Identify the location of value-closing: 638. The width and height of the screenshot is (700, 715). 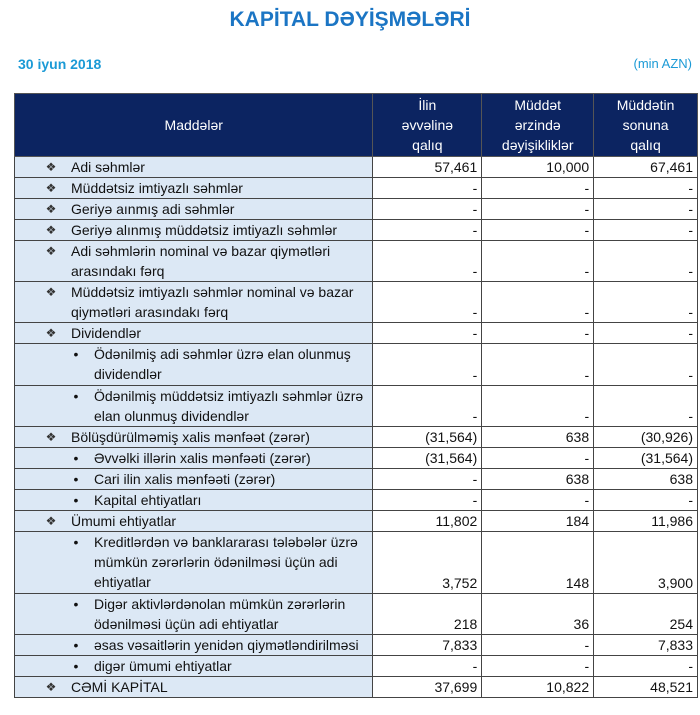
(645, 478).